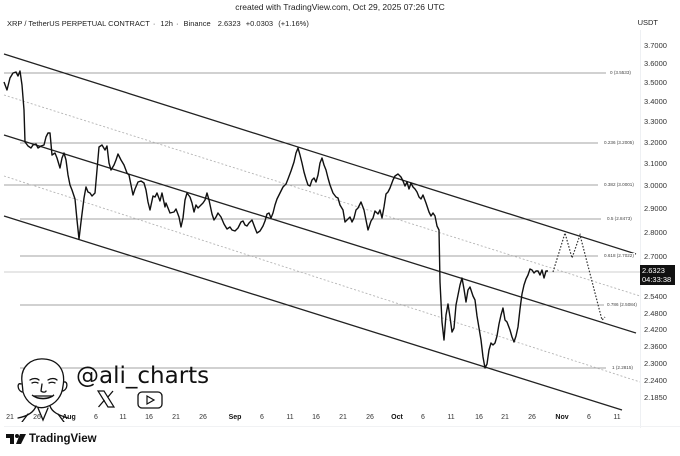 This screenshot has width=680, height=456. I want to click on tradingview-logo-icon, so click(16, 439).